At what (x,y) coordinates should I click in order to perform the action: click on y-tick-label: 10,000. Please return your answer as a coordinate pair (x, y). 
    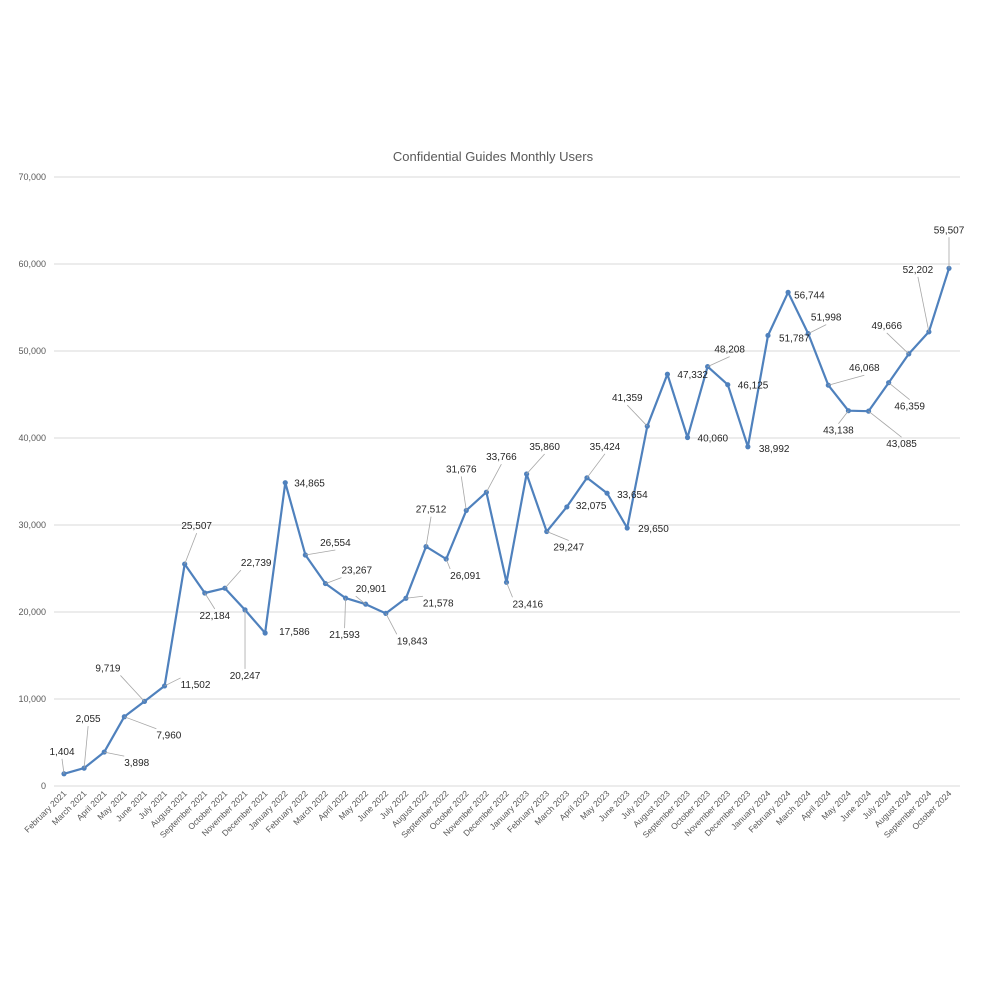
    Looking at the image, I should click on (32, 699).